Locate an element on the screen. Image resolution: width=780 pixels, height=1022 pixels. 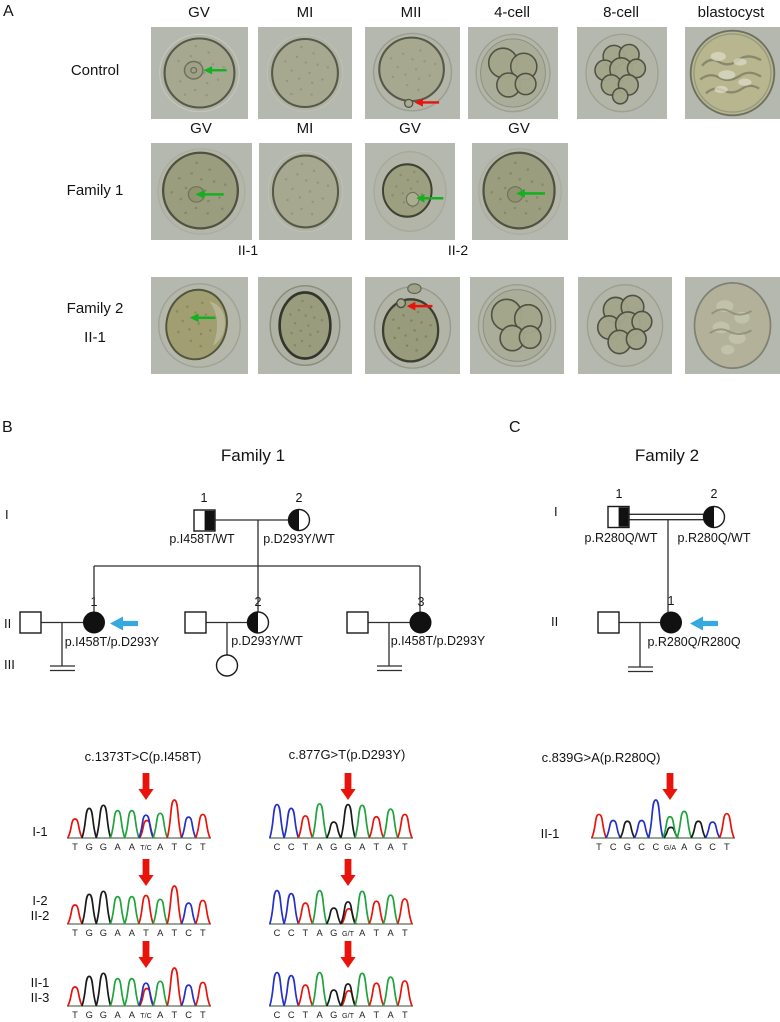
column-label-4cell: 4-cell is located at coordinates (512, 12).